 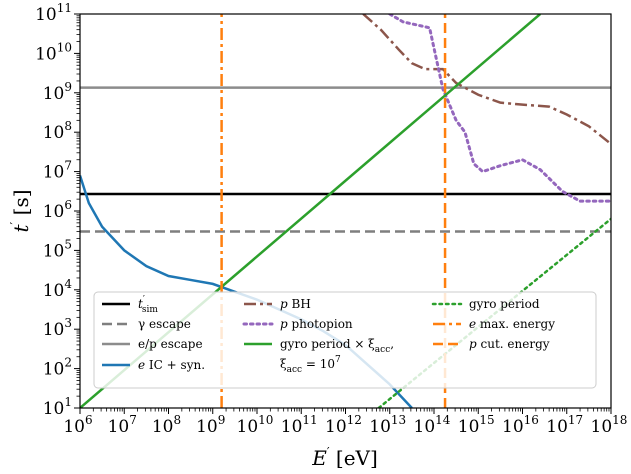 I want to click on y-axis-label: t′ [s], so click(x=20, y=210).